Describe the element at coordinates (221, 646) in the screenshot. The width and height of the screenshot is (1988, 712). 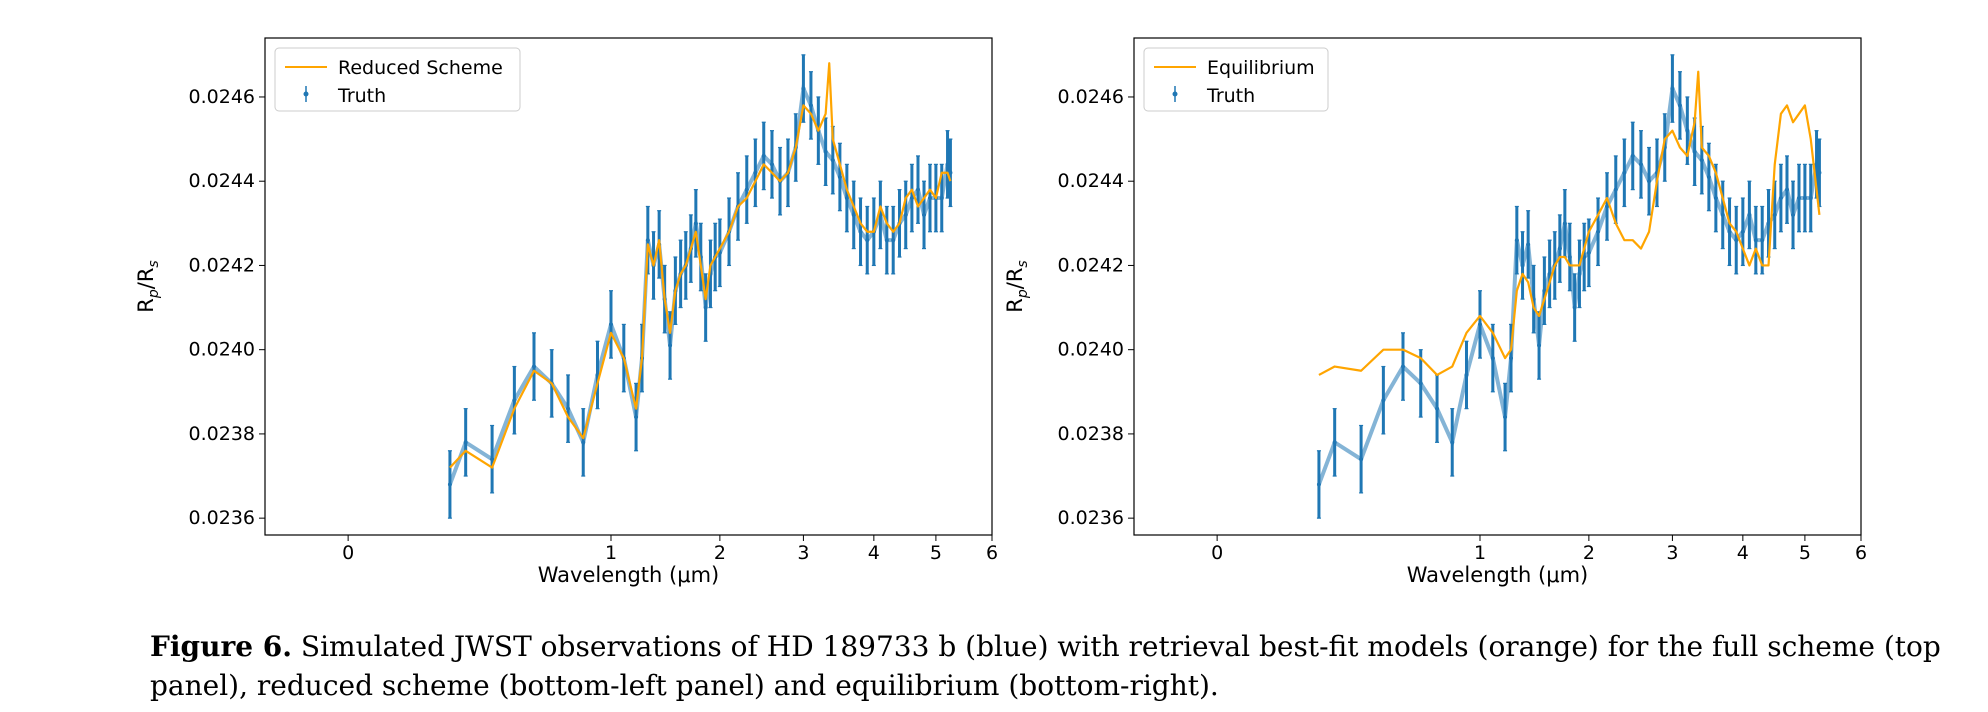
I see `caption-label: Figure 6.` at that location.